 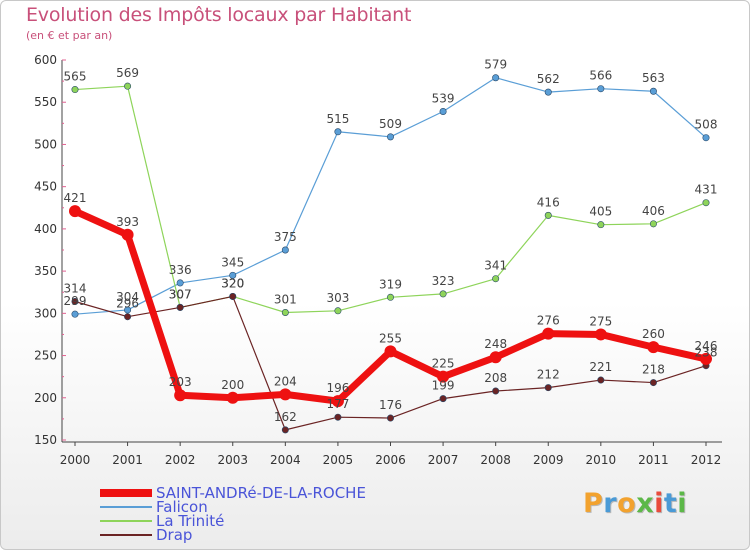 I want to click on data-label: 204, so click(x=285, y=381).